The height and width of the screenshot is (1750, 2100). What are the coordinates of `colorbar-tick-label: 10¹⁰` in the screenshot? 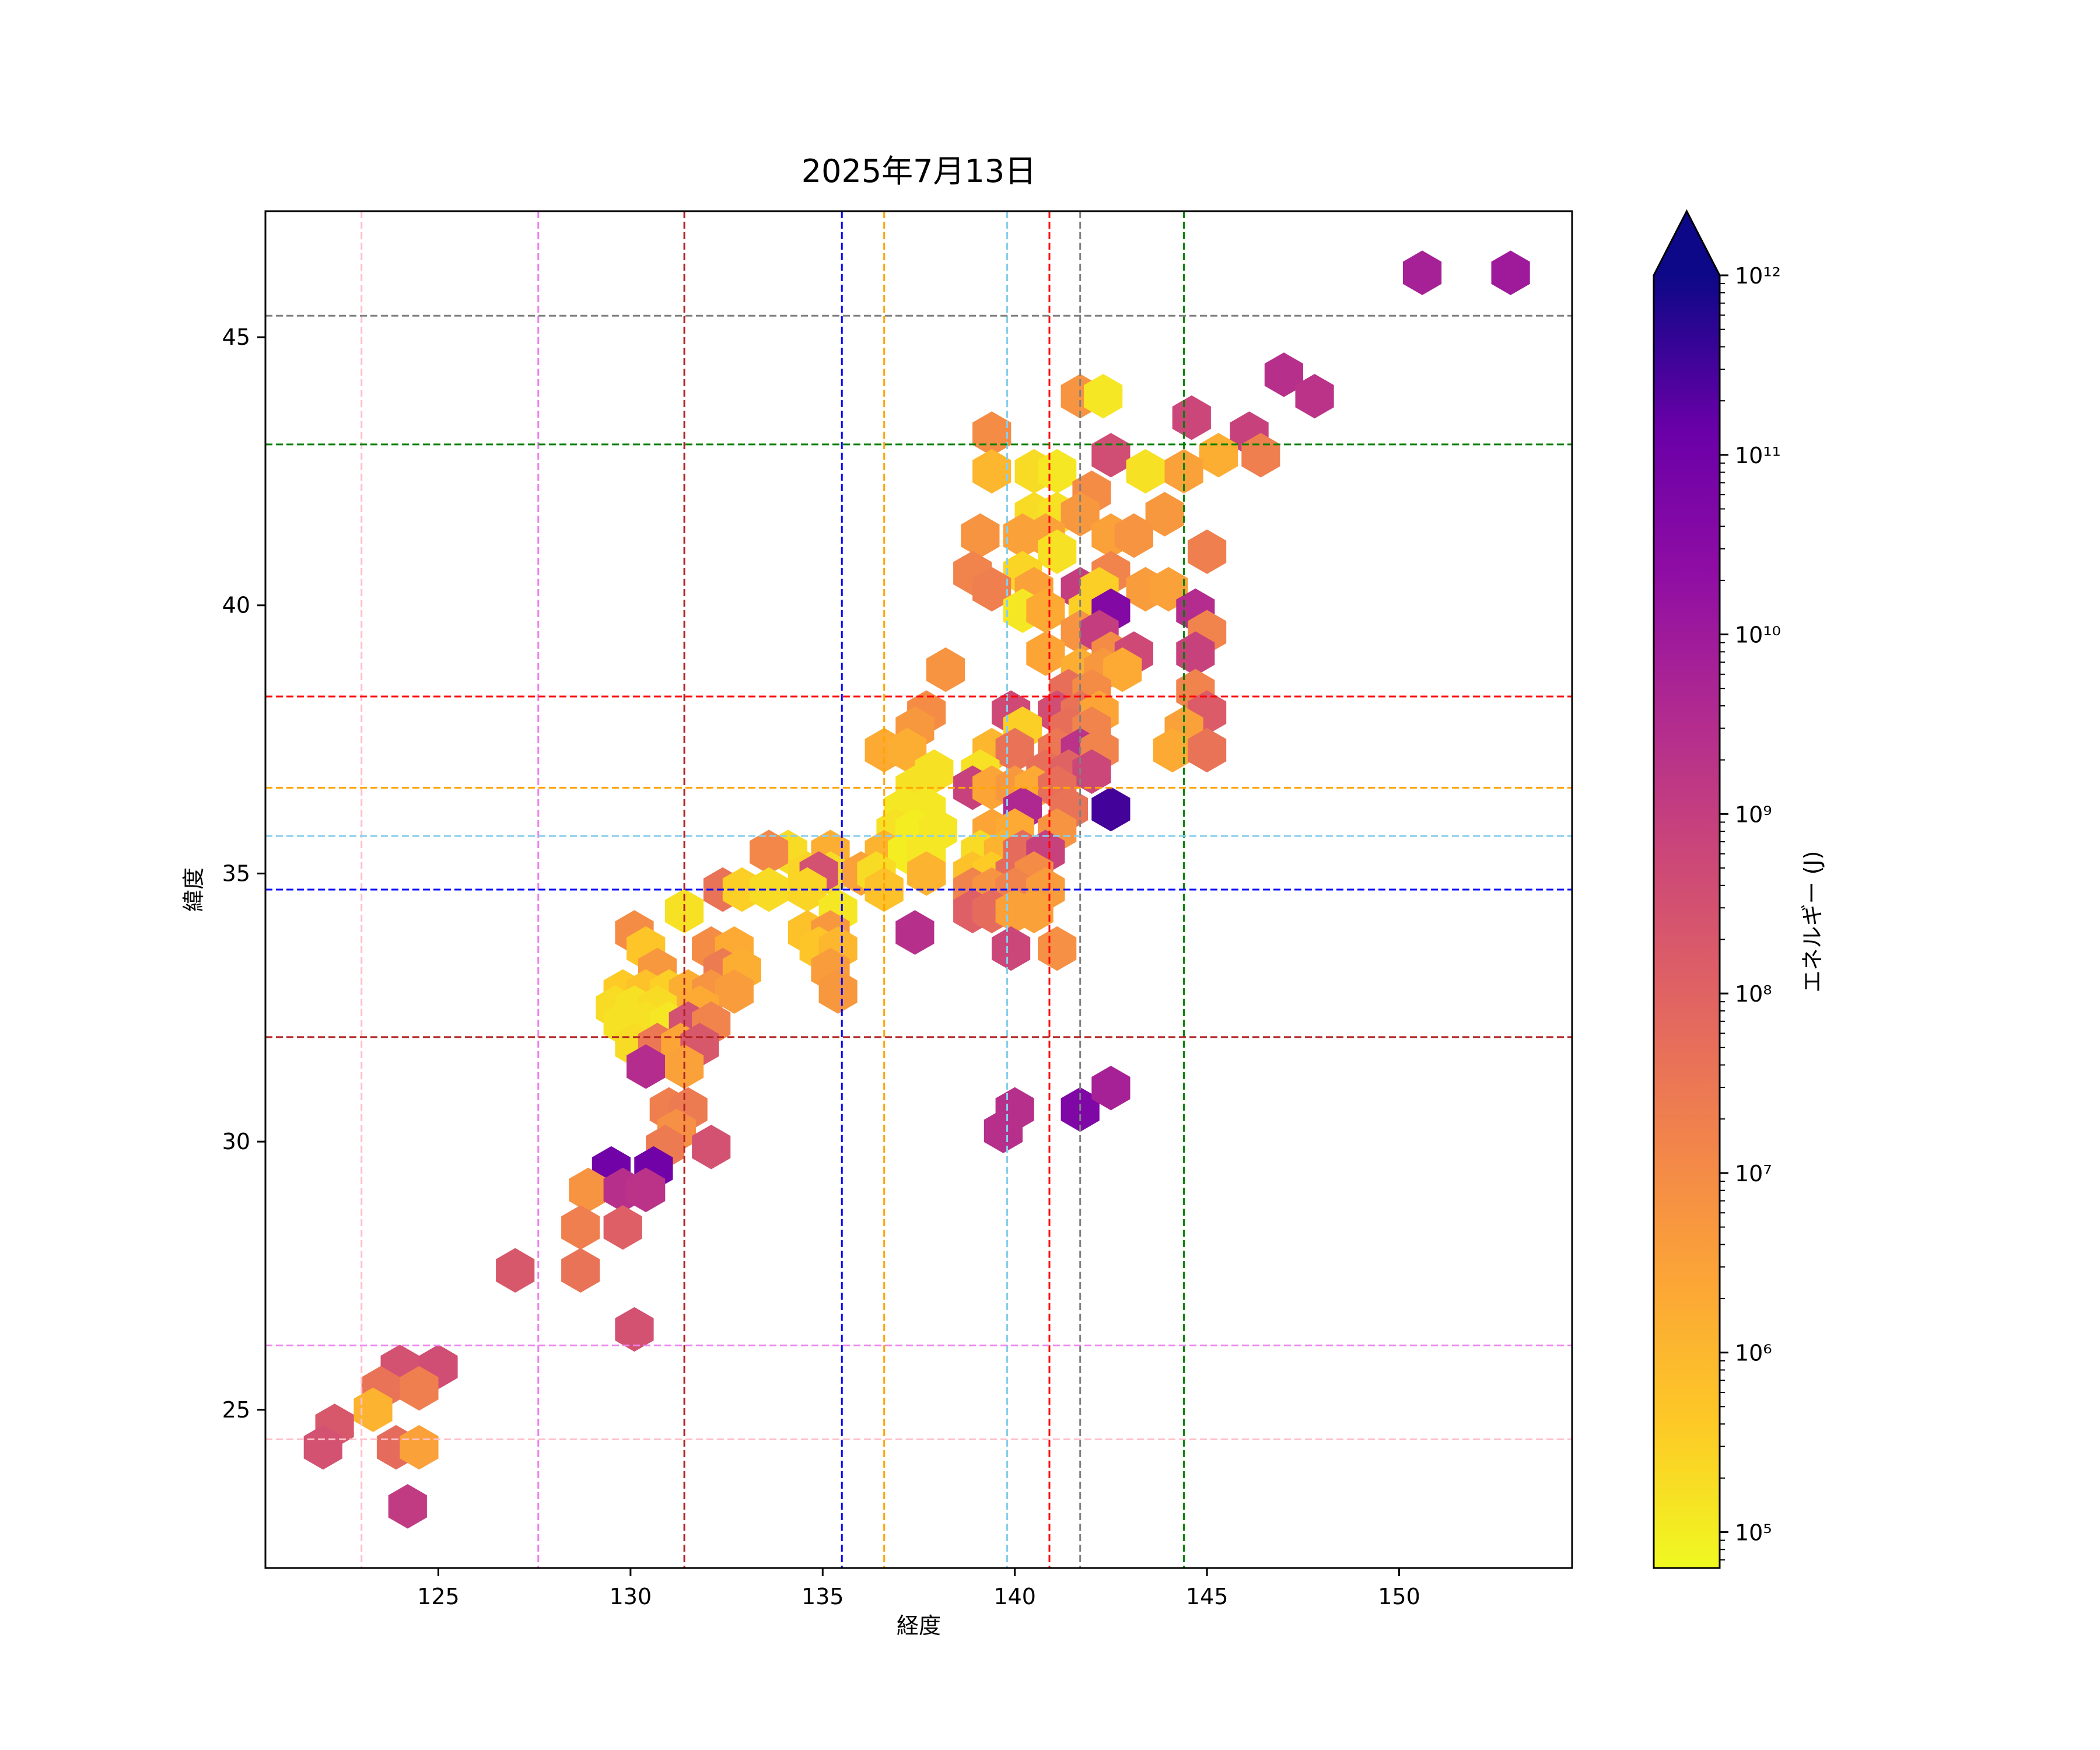 It's located at (1758, 635).